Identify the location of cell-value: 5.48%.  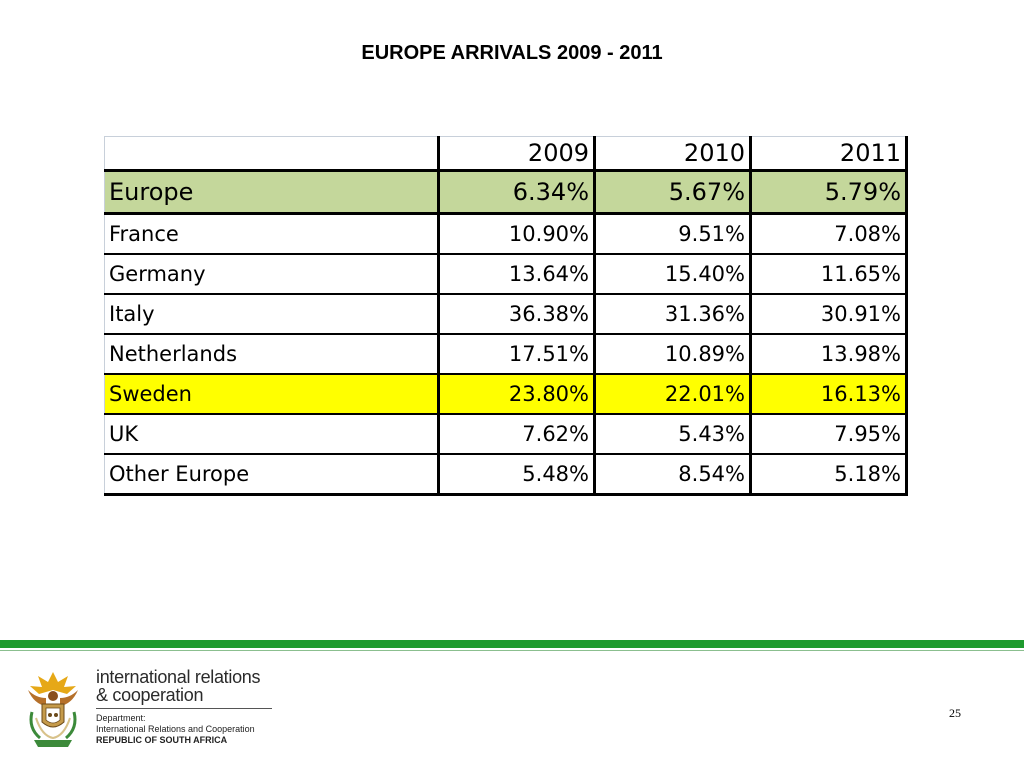
(516, 475).